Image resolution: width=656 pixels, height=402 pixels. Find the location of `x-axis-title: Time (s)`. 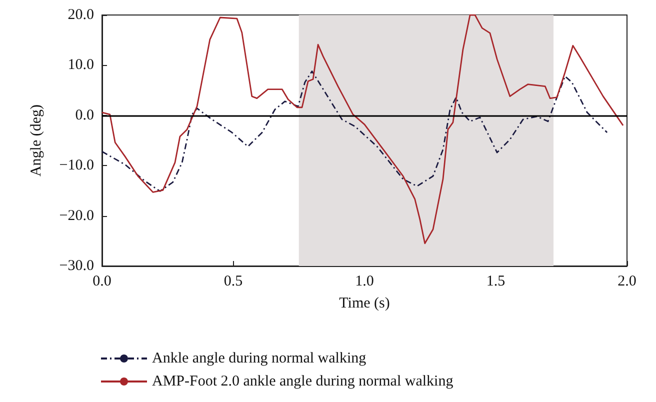

x-axis-title: Time (s) is located at coordinates (364, 304).